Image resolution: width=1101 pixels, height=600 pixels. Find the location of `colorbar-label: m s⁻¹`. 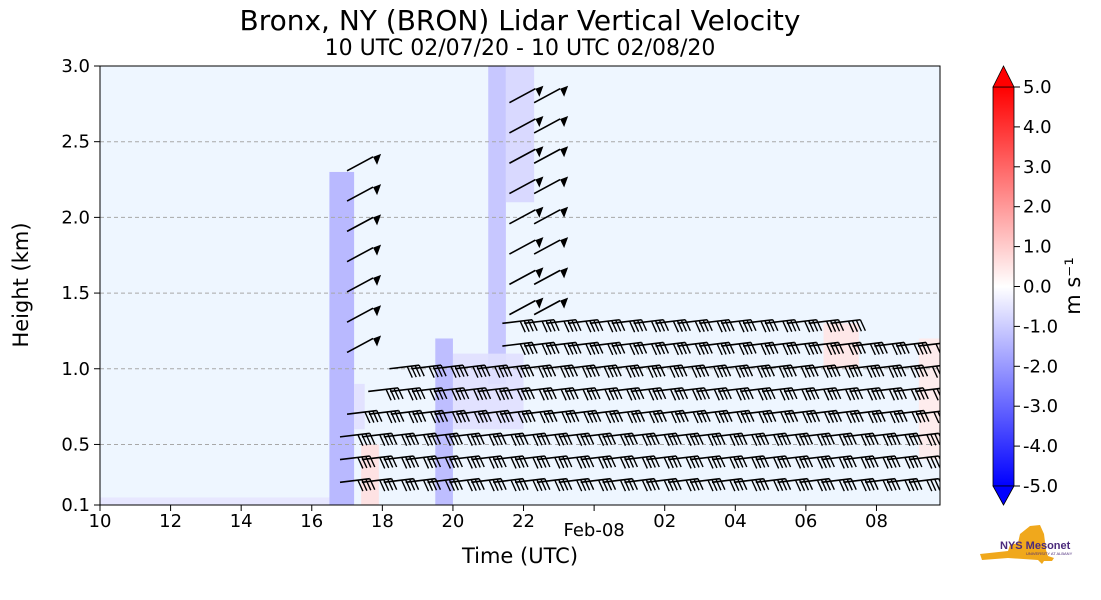

colorbar-label: m s⁻¹ is located at coordinates (1073, 286).